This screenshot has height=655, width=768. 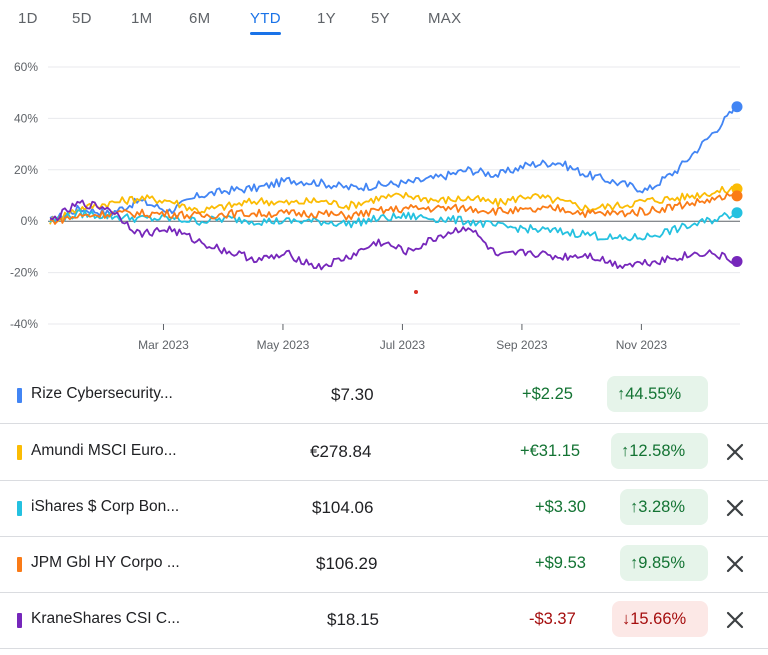 What do you see at coordinates (664, 507) in the screenshot?
I see `holding-percent-badge: ↑3.28%` at bounding box center [664, 507].